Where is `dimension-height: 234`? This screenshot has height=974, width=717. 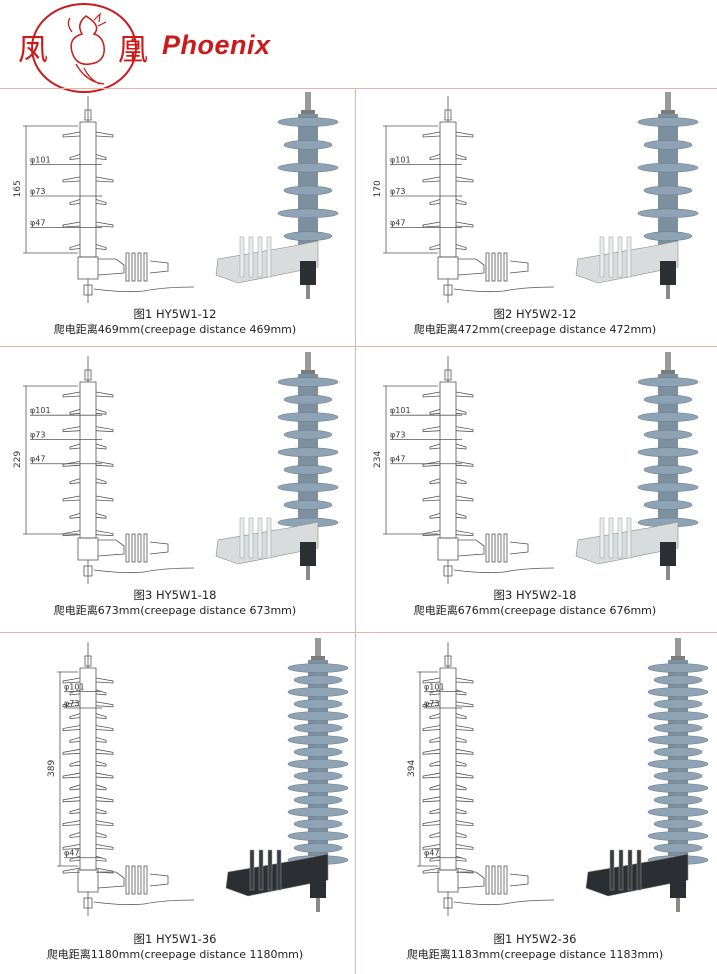
dimension-height: 234 is located at coordinates (378, 459).